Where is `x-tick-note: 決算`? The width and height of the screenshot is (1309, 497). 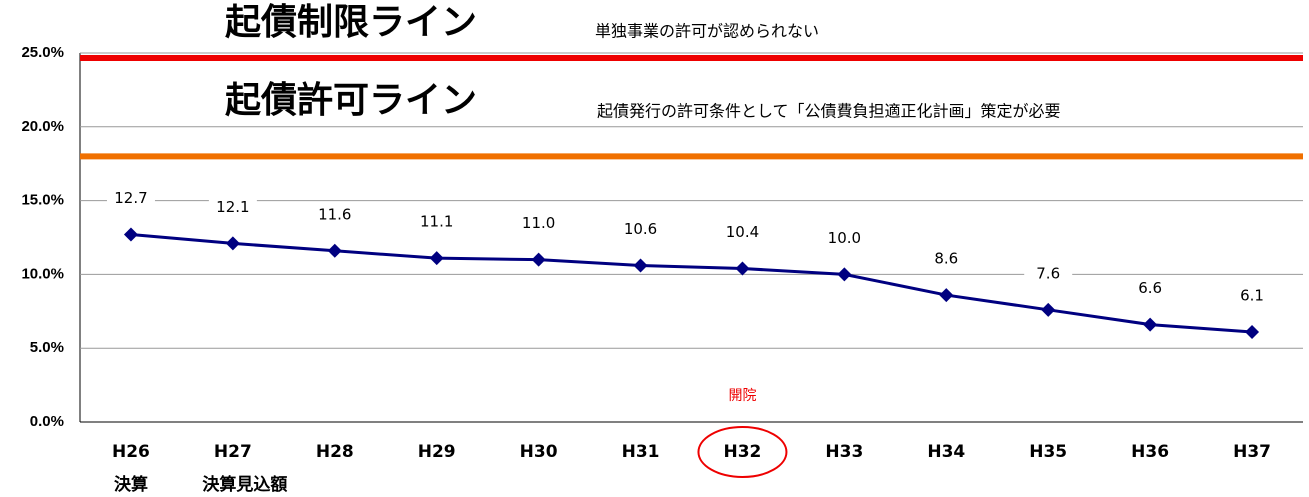
x-tick-note: 決算 is located at coordinates (131, 484).